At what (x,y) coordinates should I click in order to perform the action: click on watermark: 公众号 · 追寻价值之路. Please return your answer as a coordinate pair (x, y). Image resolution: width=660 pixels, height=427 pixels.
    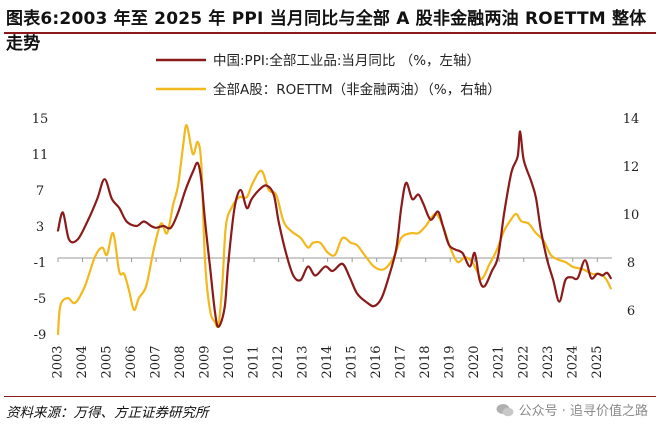
    Looking at the image, I should click on (572, 409).